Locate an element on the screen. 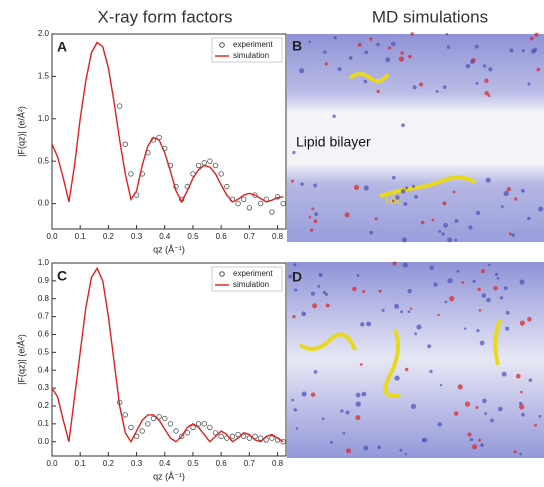 This screenshot has height=487, width=544. legend-label: experiment is located at coordinates (253, 44).